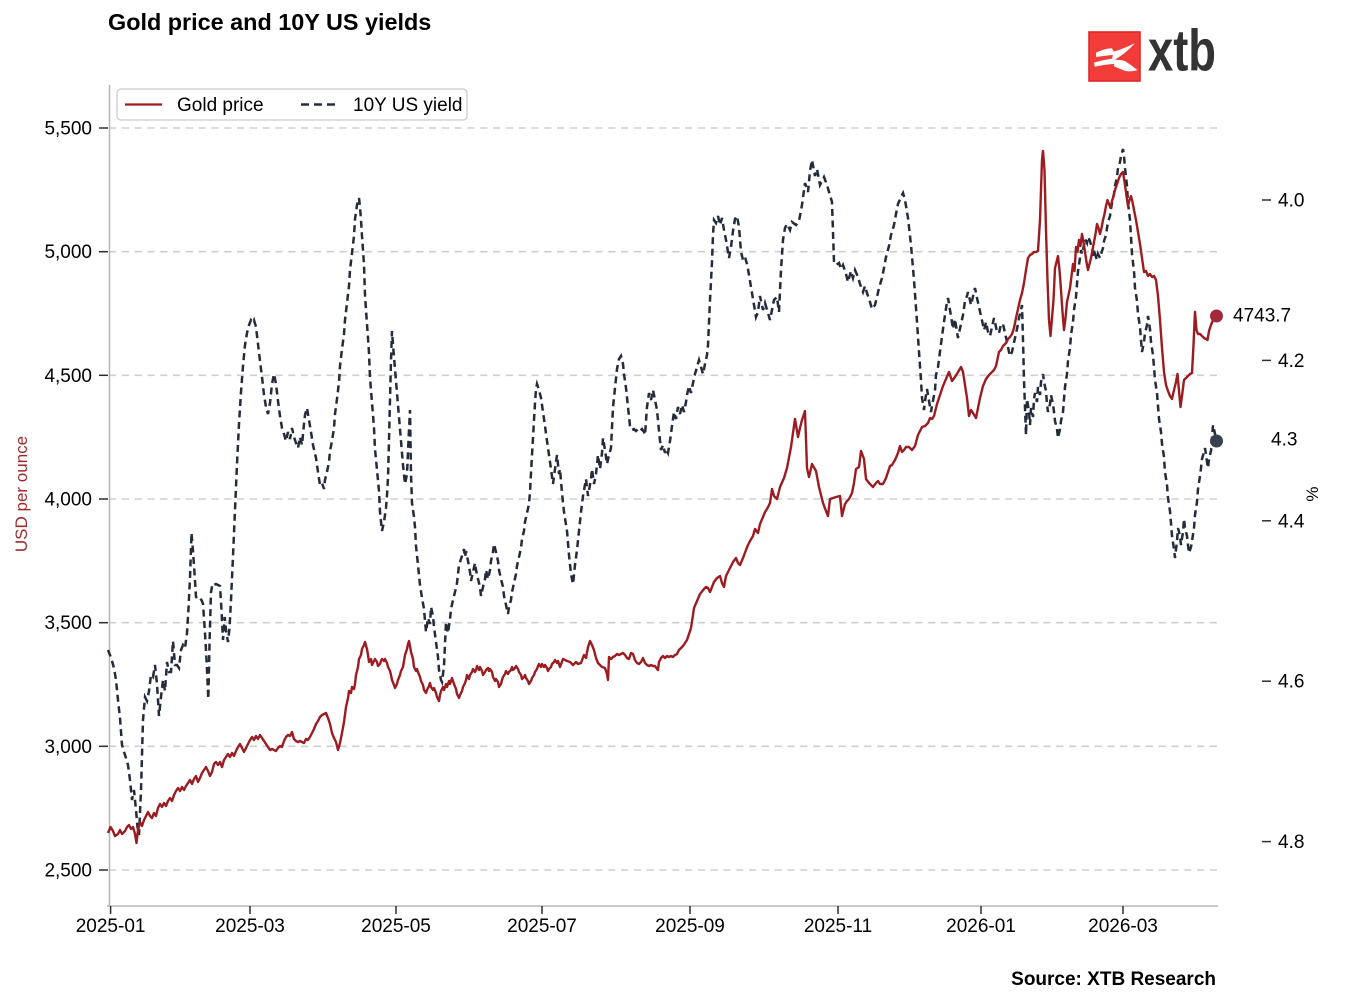 Image resolution: width=1347 pixels, height=1006 pixels. I want to click on svg-text: USD per ounce, so click(21, 494).